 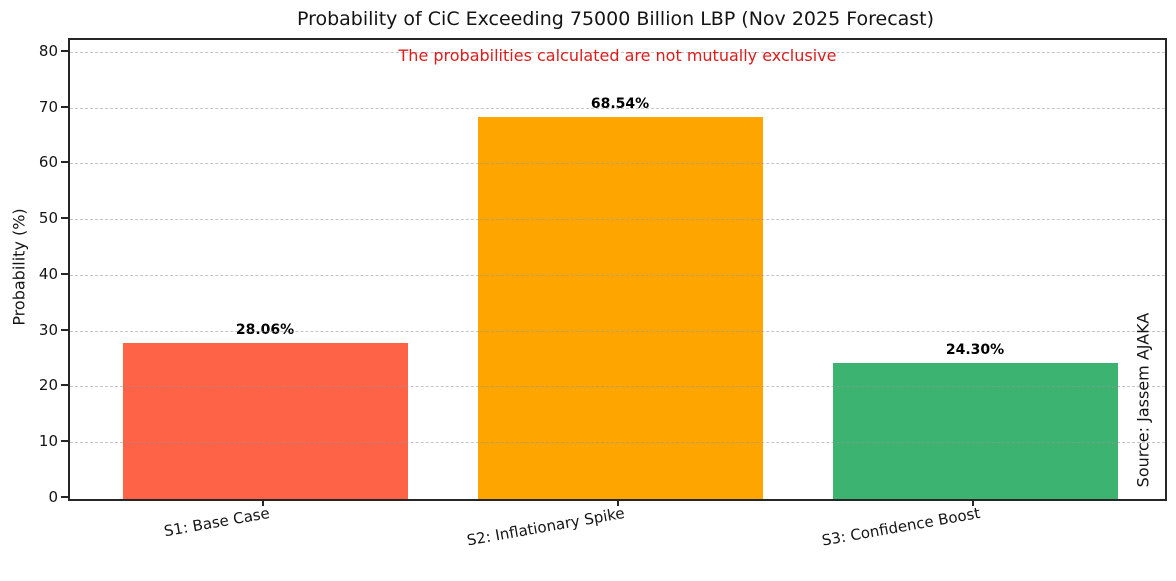 What do you see at coordinates (48, 218) in the screenshot?
I see `y-tick-label: 50` at bounding box center [48, 218].